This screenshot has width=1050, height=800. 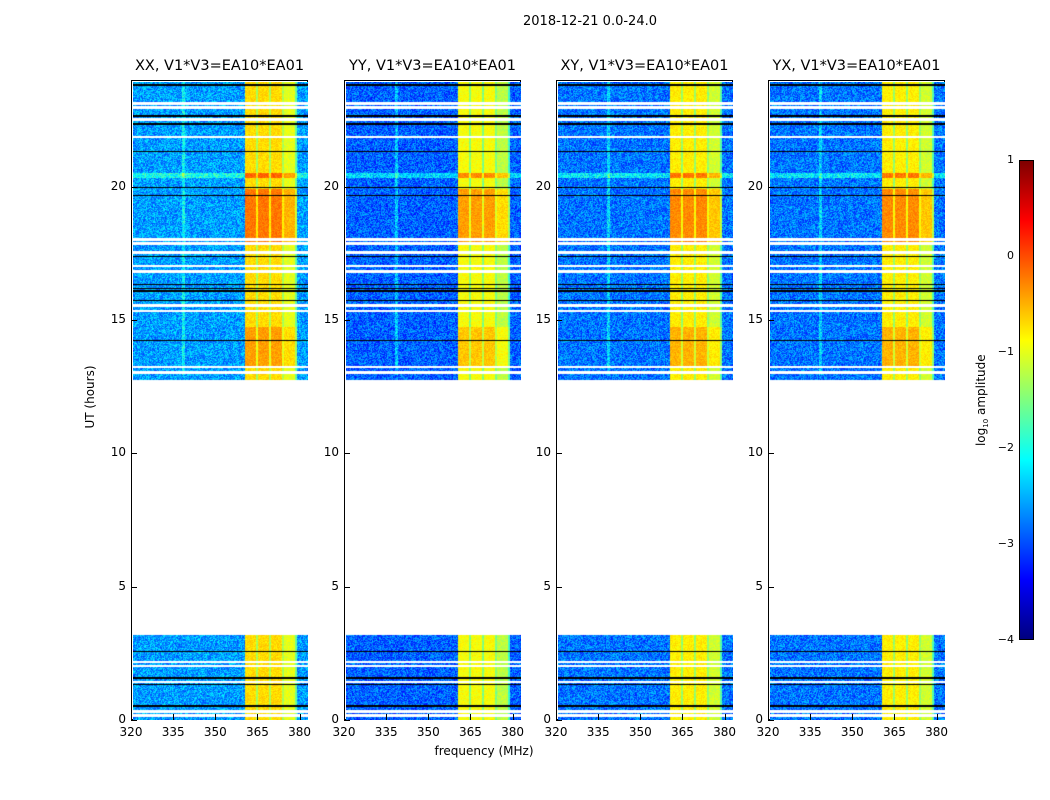 What do you see at coordinates (484, 751) in the screenshot?
I see `x-axis-label: frequency (MHz)` at bounding box center [484, 751].